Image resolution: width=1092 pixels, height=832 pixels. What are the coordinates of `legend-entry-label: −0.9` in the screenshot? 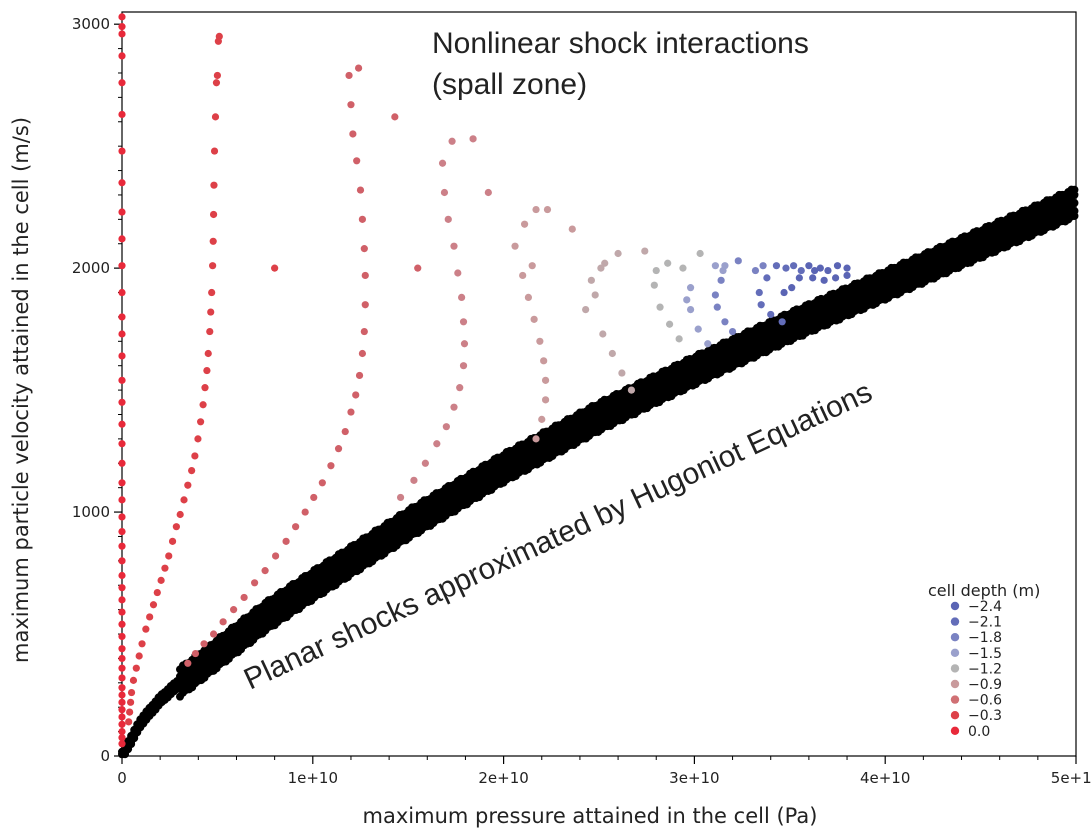 It's located at (985, 685).